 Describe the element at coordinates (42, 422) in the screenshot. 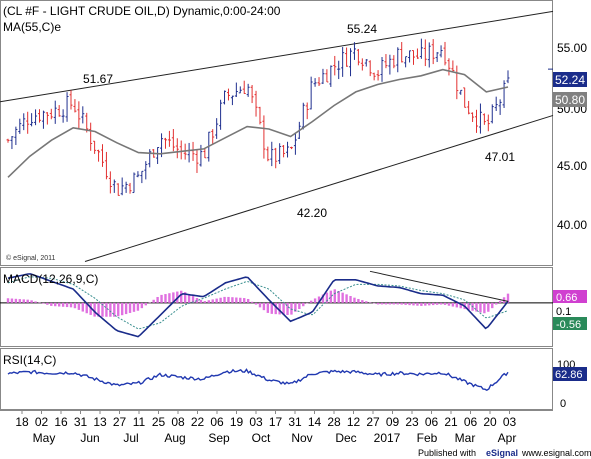

I see `x-day-tick-label: 02` at that location.